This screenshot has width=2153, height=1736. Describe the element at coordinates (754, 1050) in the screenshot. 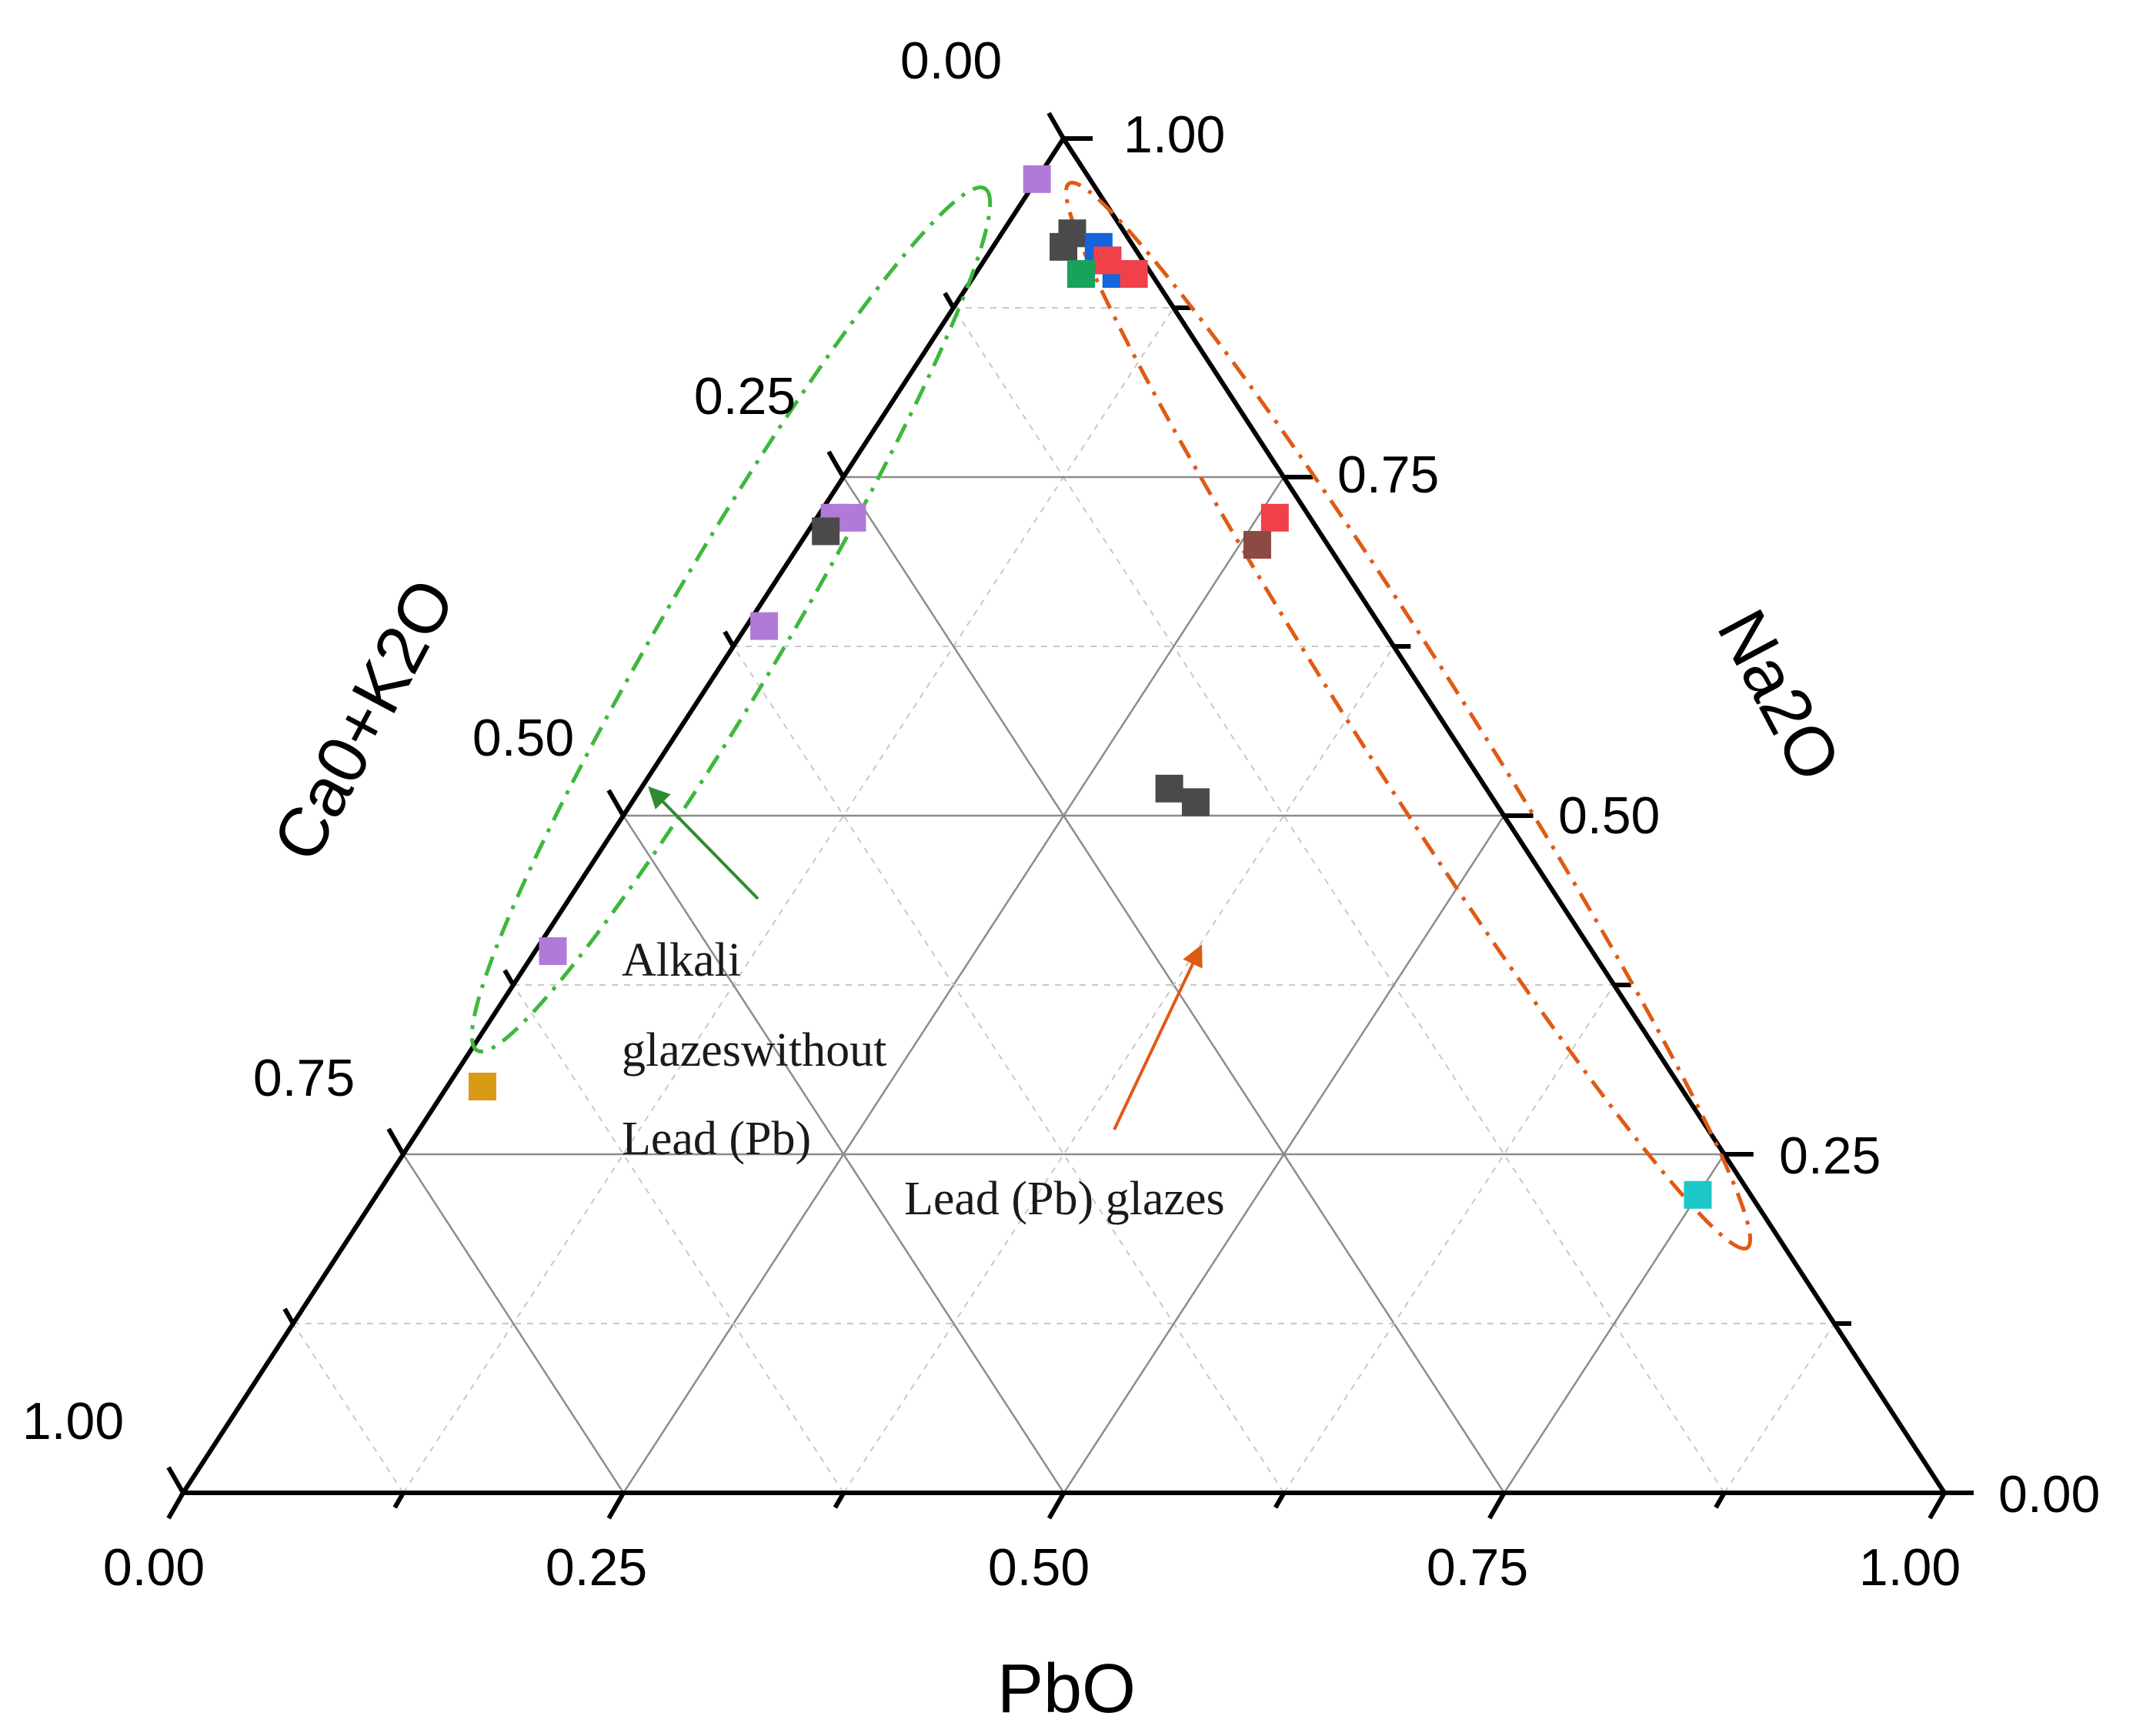

I see `alkali-annotation-line: glazeswithout` at that location.